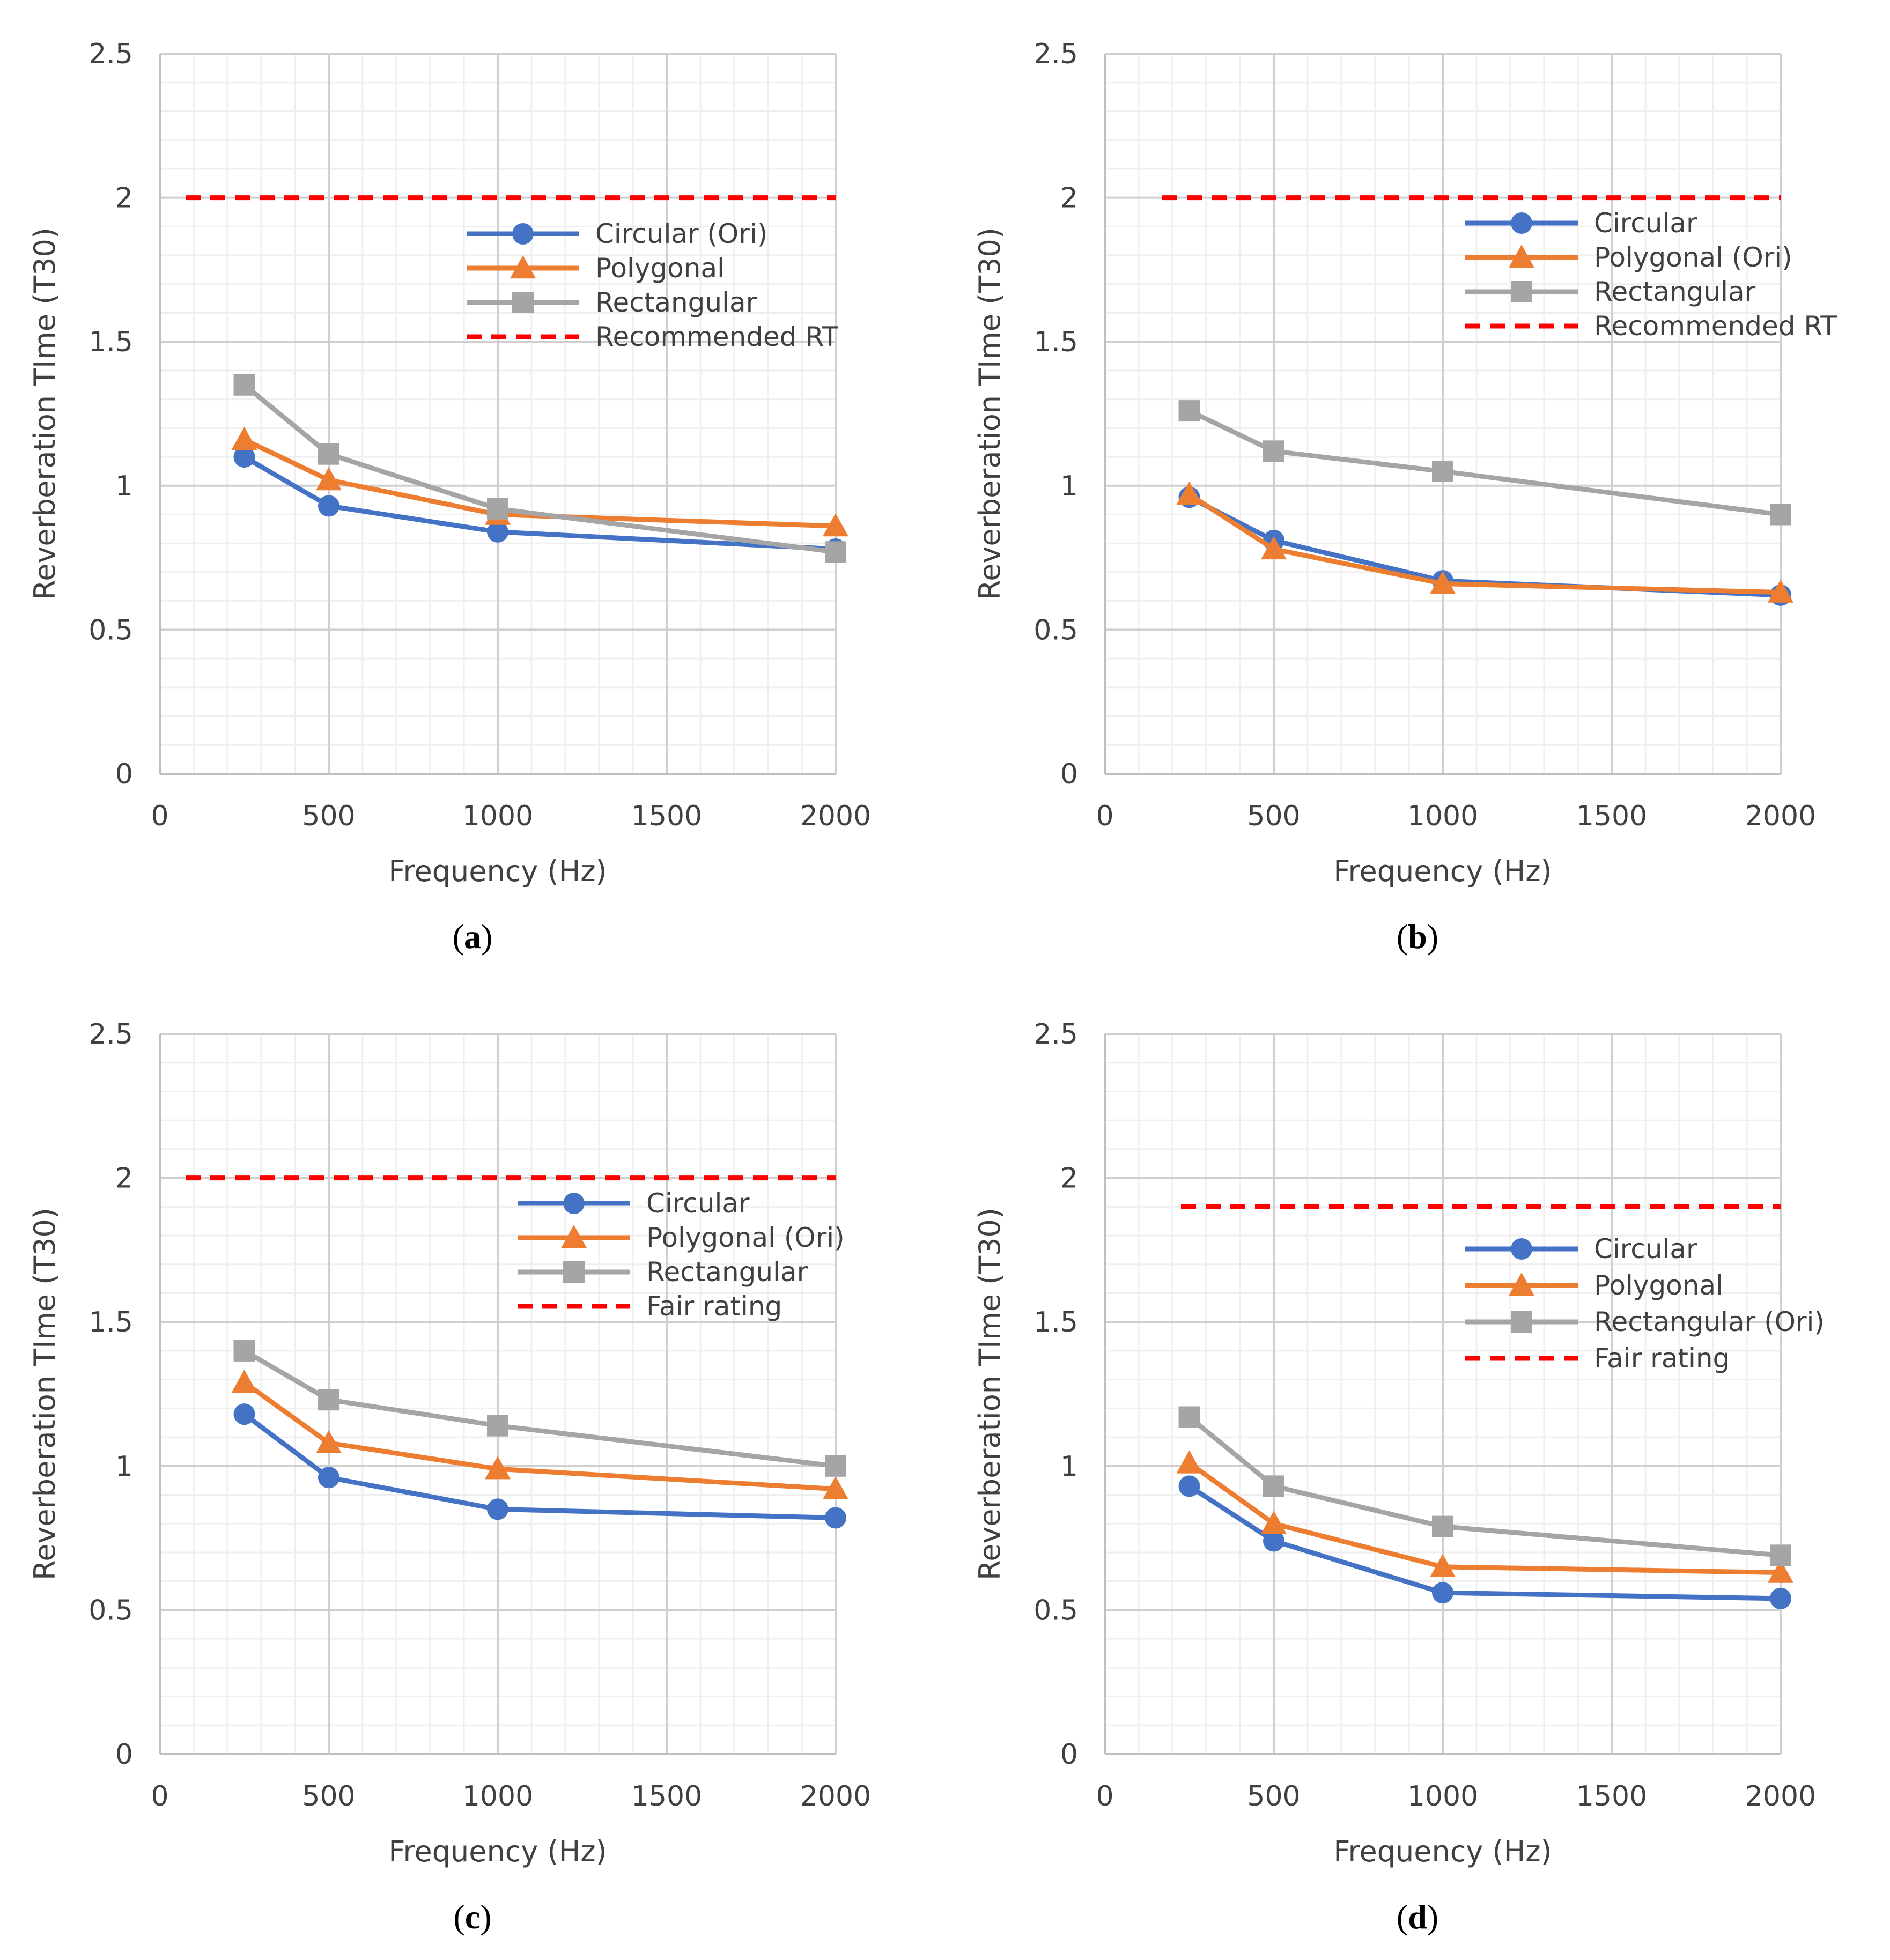 This screenshot has height=1960, width=1890. I want to click on series-polygonal-ori, so click(539, 1435).